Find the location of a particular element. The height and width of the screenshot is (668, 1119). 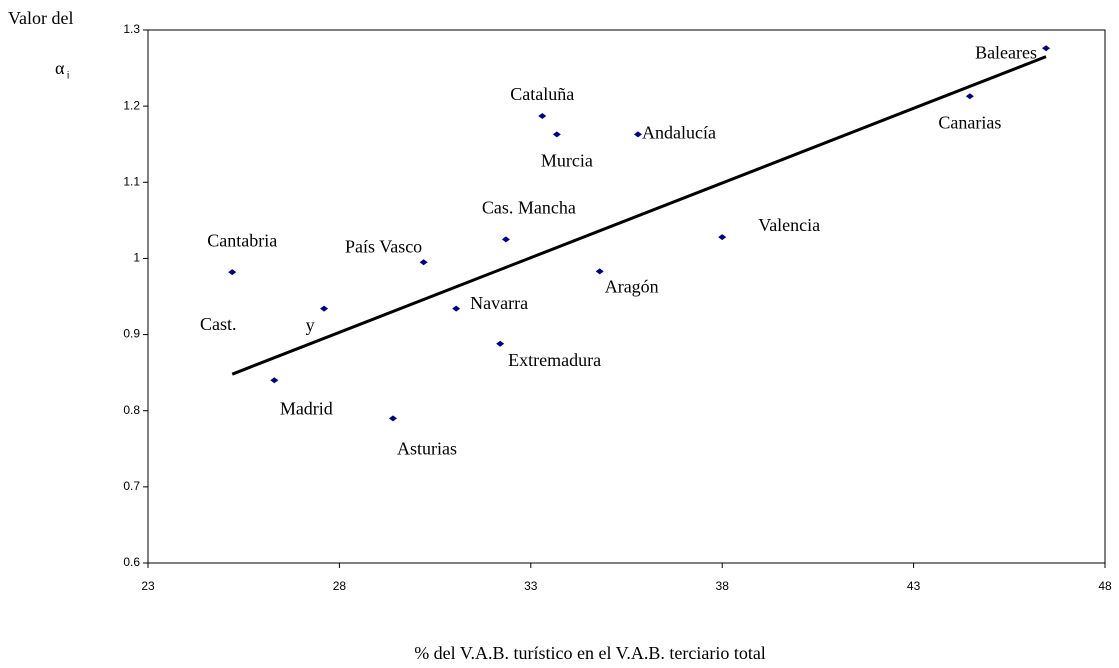

y-axis-symbol: α is located at coordinates (60, 68).